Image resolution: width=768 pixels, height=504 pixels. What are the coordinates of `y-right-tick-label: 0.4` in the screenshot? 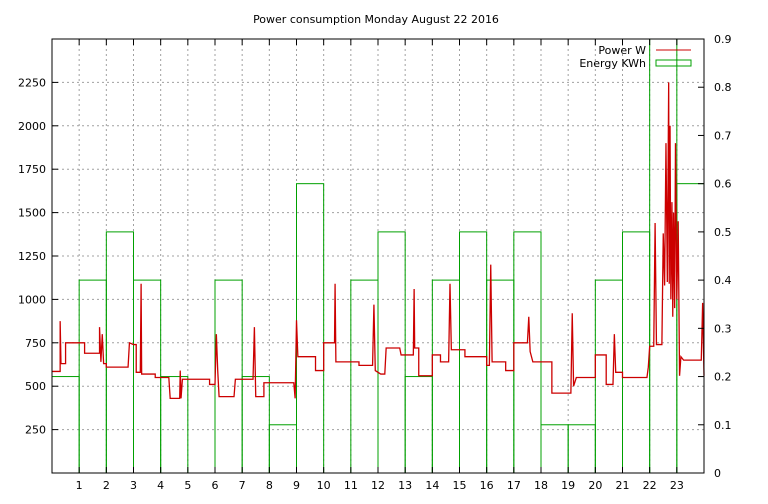 It's located at (723, 280).